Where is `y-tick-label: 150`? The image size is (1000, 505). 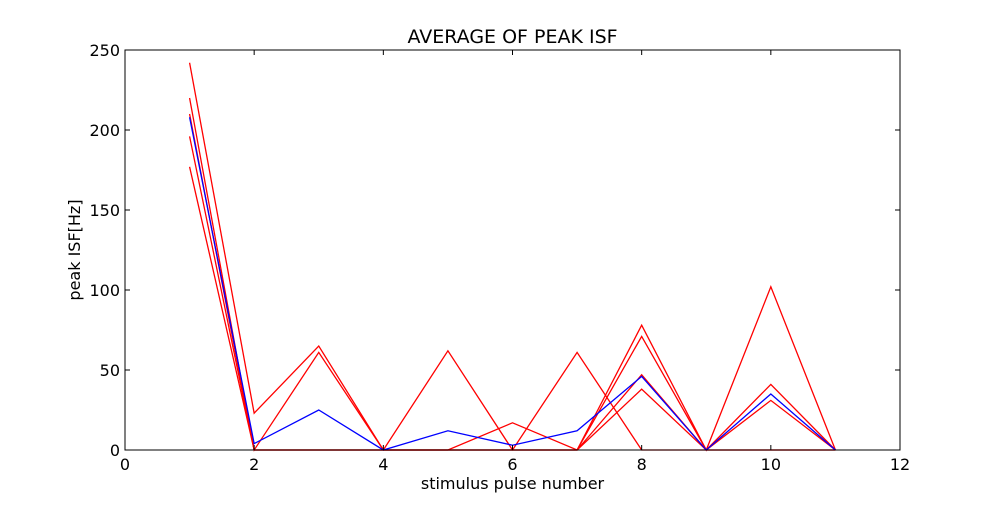 y-tick-label: 150 is located at coordinates (104, 210).